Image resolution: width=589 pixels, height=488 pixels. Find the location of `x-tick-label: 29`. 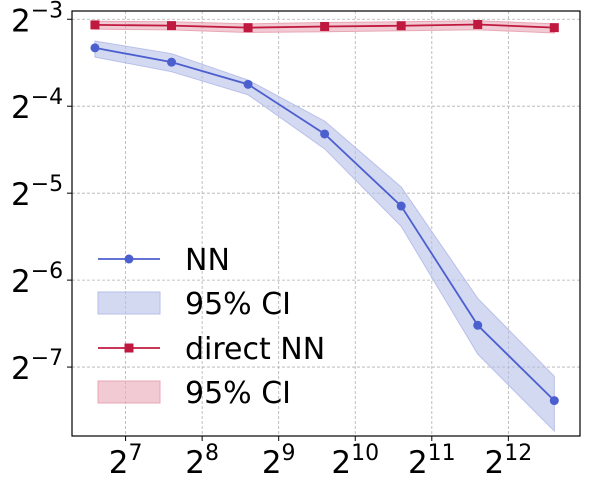

x-tick-label: 29 is located at coordinates (279, 461).